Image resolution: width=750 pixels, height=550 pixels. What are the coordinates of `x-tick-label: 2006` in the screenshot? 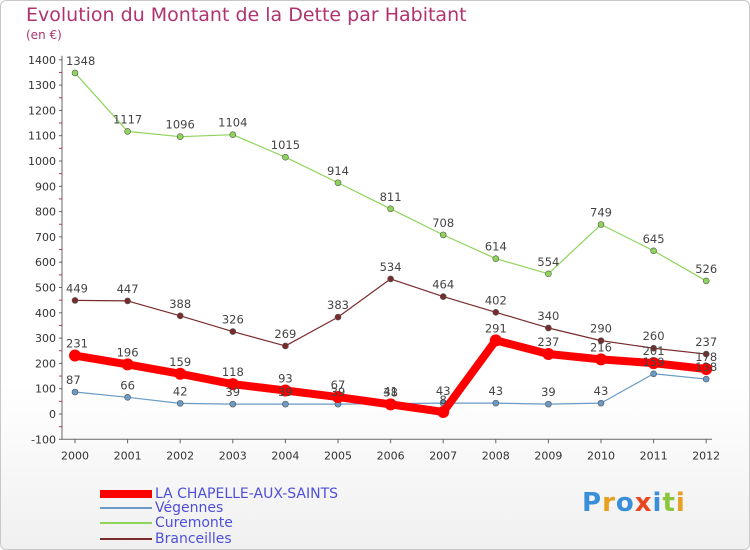 It's located at (391, 455).